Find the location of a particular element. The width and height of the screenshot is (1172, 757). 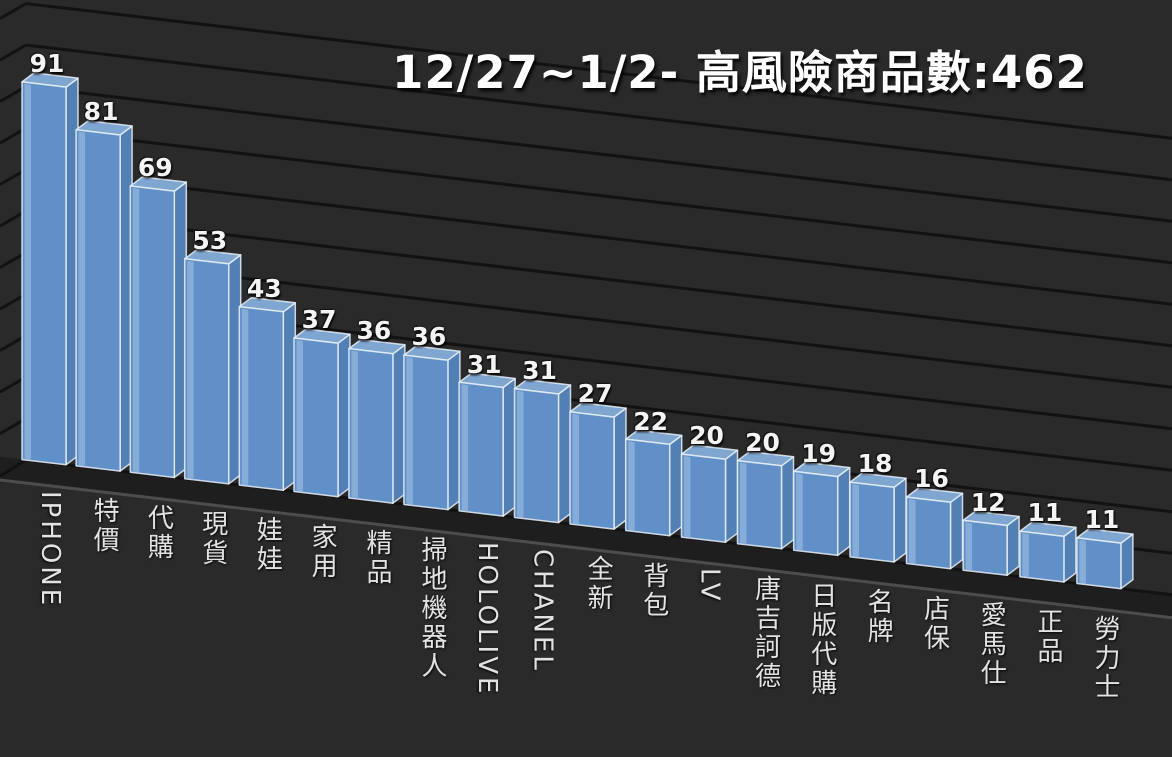

value-label: 19 is located at coordinates (819, 453).